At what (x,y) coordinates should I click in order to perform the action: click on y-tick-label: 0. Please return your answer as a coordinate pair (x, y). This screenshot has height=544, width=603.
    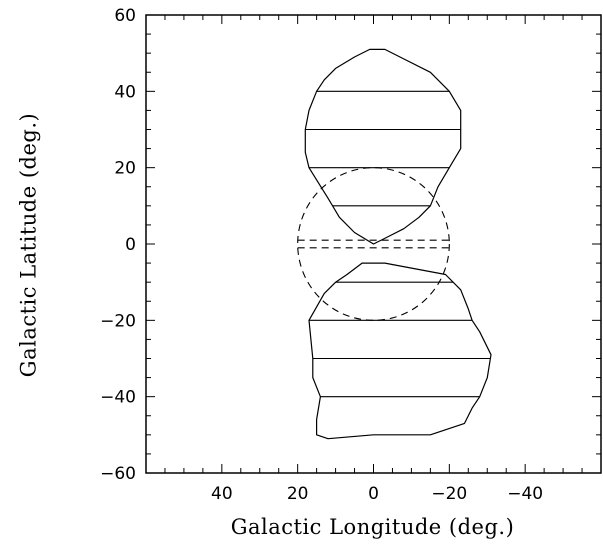
    Looking at the image, I should click on (130, 245).